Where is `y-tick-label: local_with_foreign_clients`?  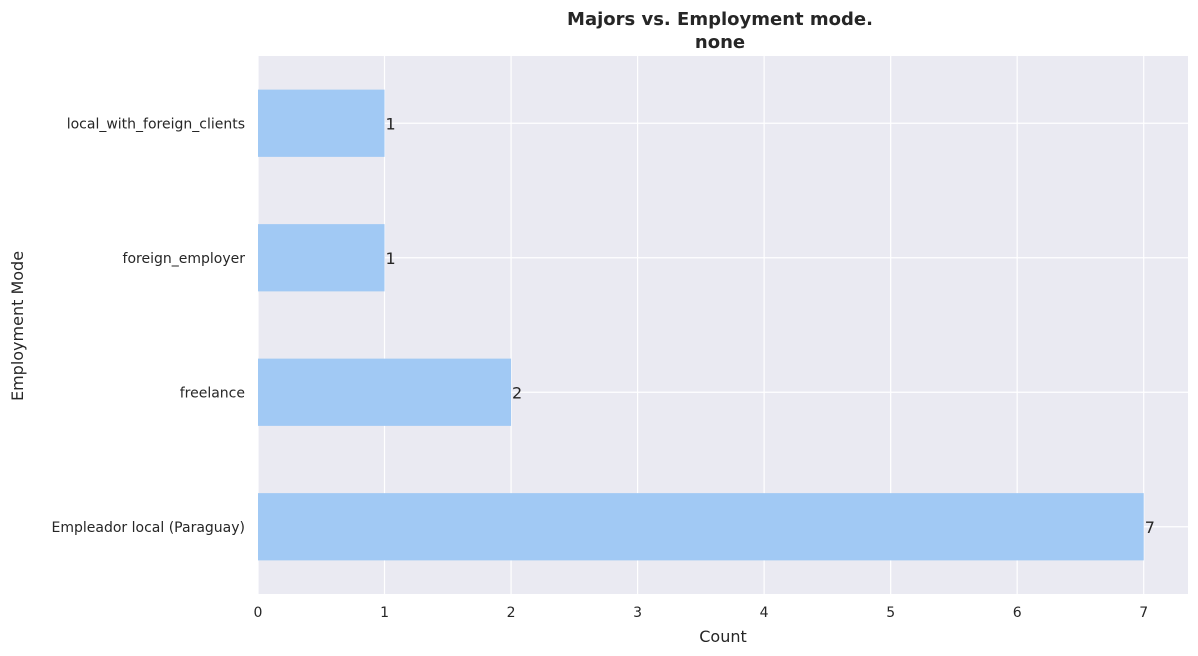 y-tick-label: local_with_foreign_clients is located at coordinates (156, 124).